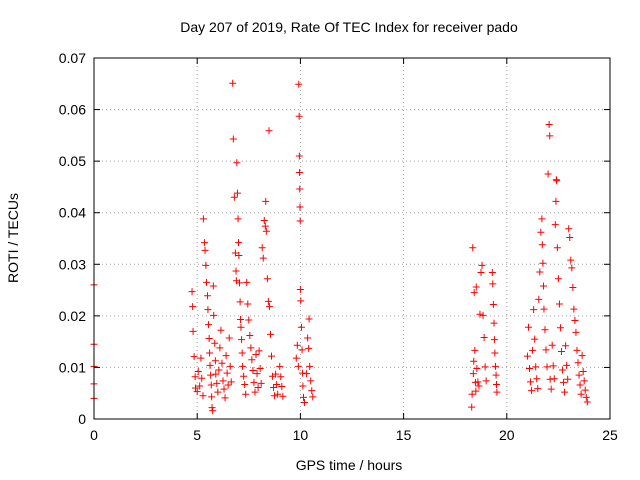  Describe the element at coordinates (72, 264) in the screenshot. I see `y-tick-label: 0.03` at that location.